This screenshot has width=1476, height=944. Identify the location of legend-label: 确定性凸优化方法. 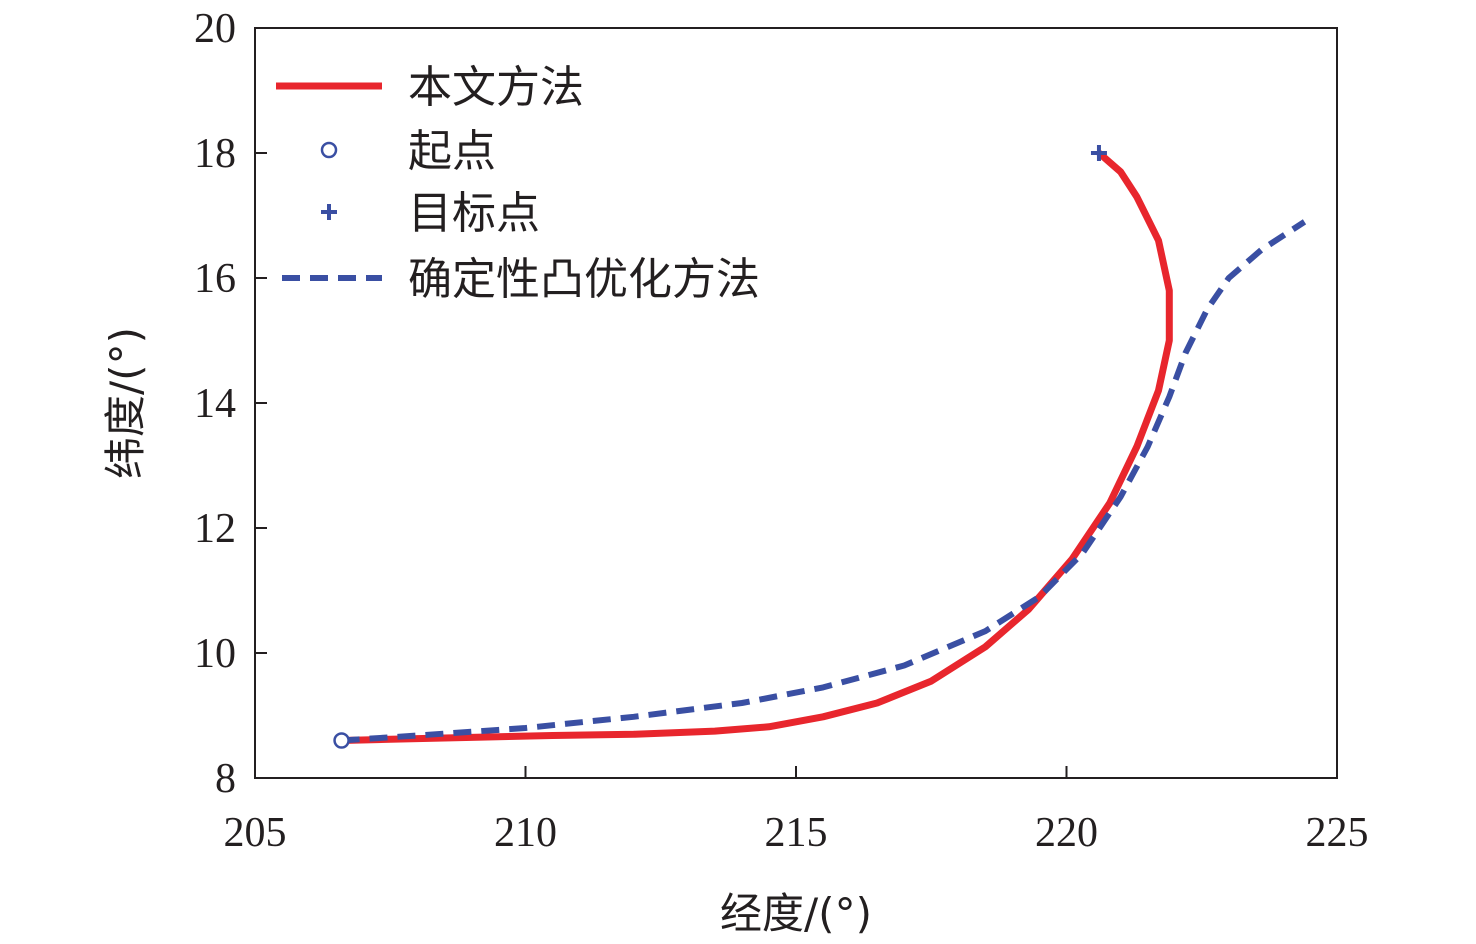
(584, 279).